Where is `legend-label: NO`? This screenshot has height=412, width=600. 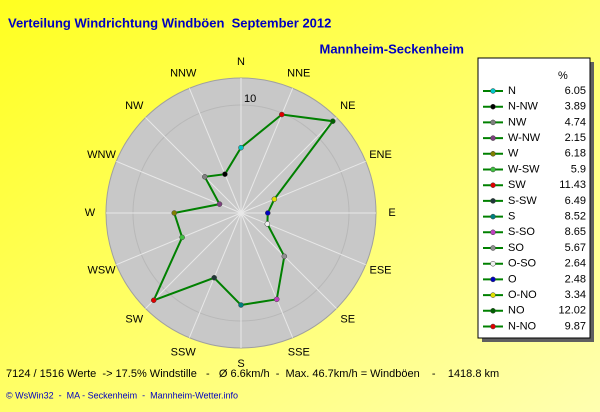
legend-label: NO is located at coordinates (516, 311).